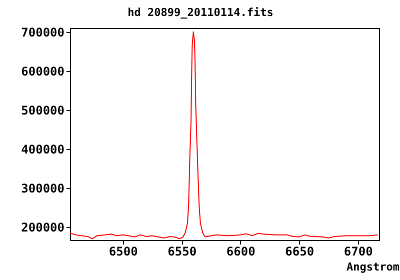  What do you see at coordinates (42, 32) in the screenshot?
I see `y-tick-label: 700000` at bounding box center [42, 32].